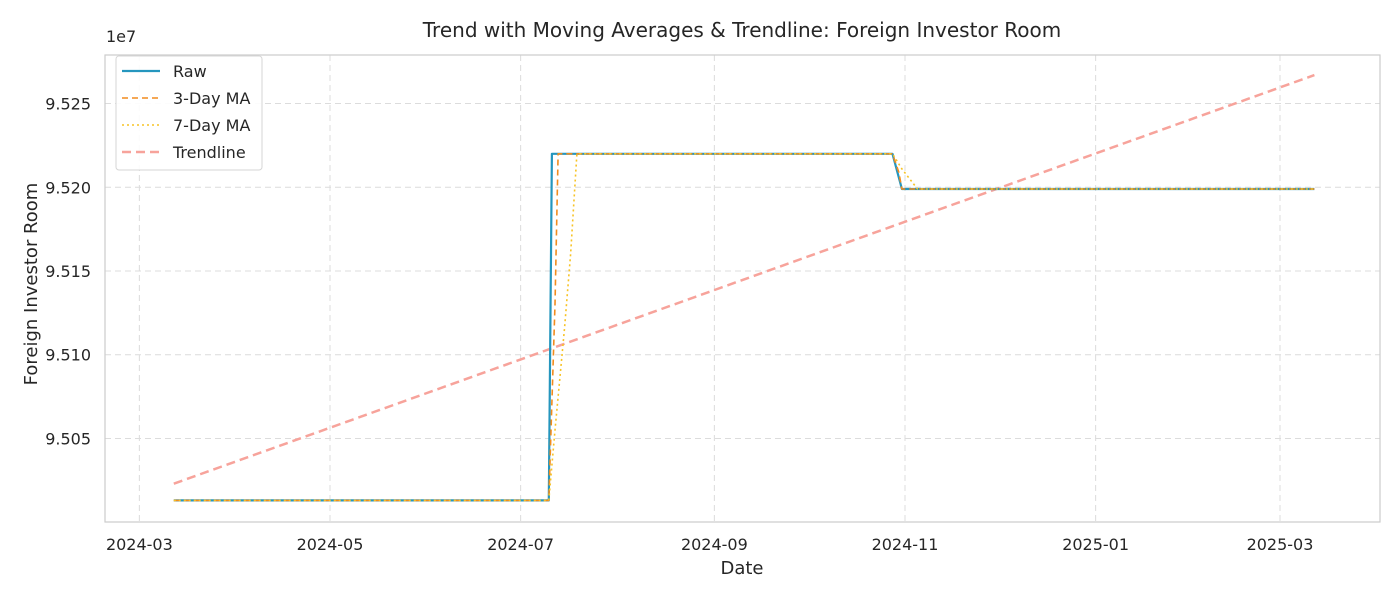  I want to click on y-tick-label: 9.520, so click(68, 187).